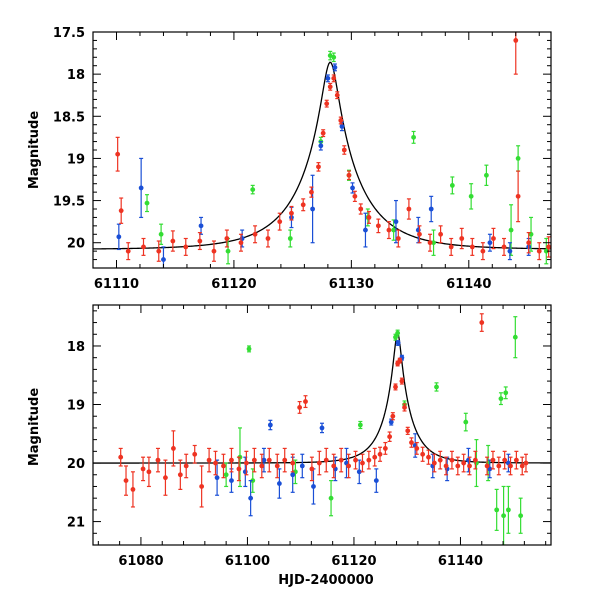 This screenshot has width=600, height=600. I want to click on x-tick-label: 61120, so click(233, 284).